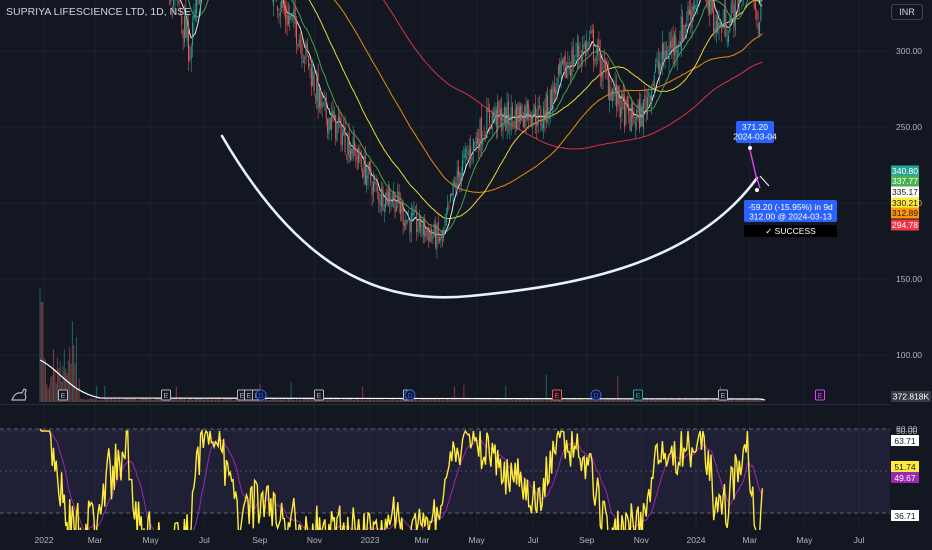 This screenshot has height=550, width=932. What do you see at coordinates (909, 355) in the screenshot?
I see `price-tick-label: 100.00` at bounding box center [909, 355].